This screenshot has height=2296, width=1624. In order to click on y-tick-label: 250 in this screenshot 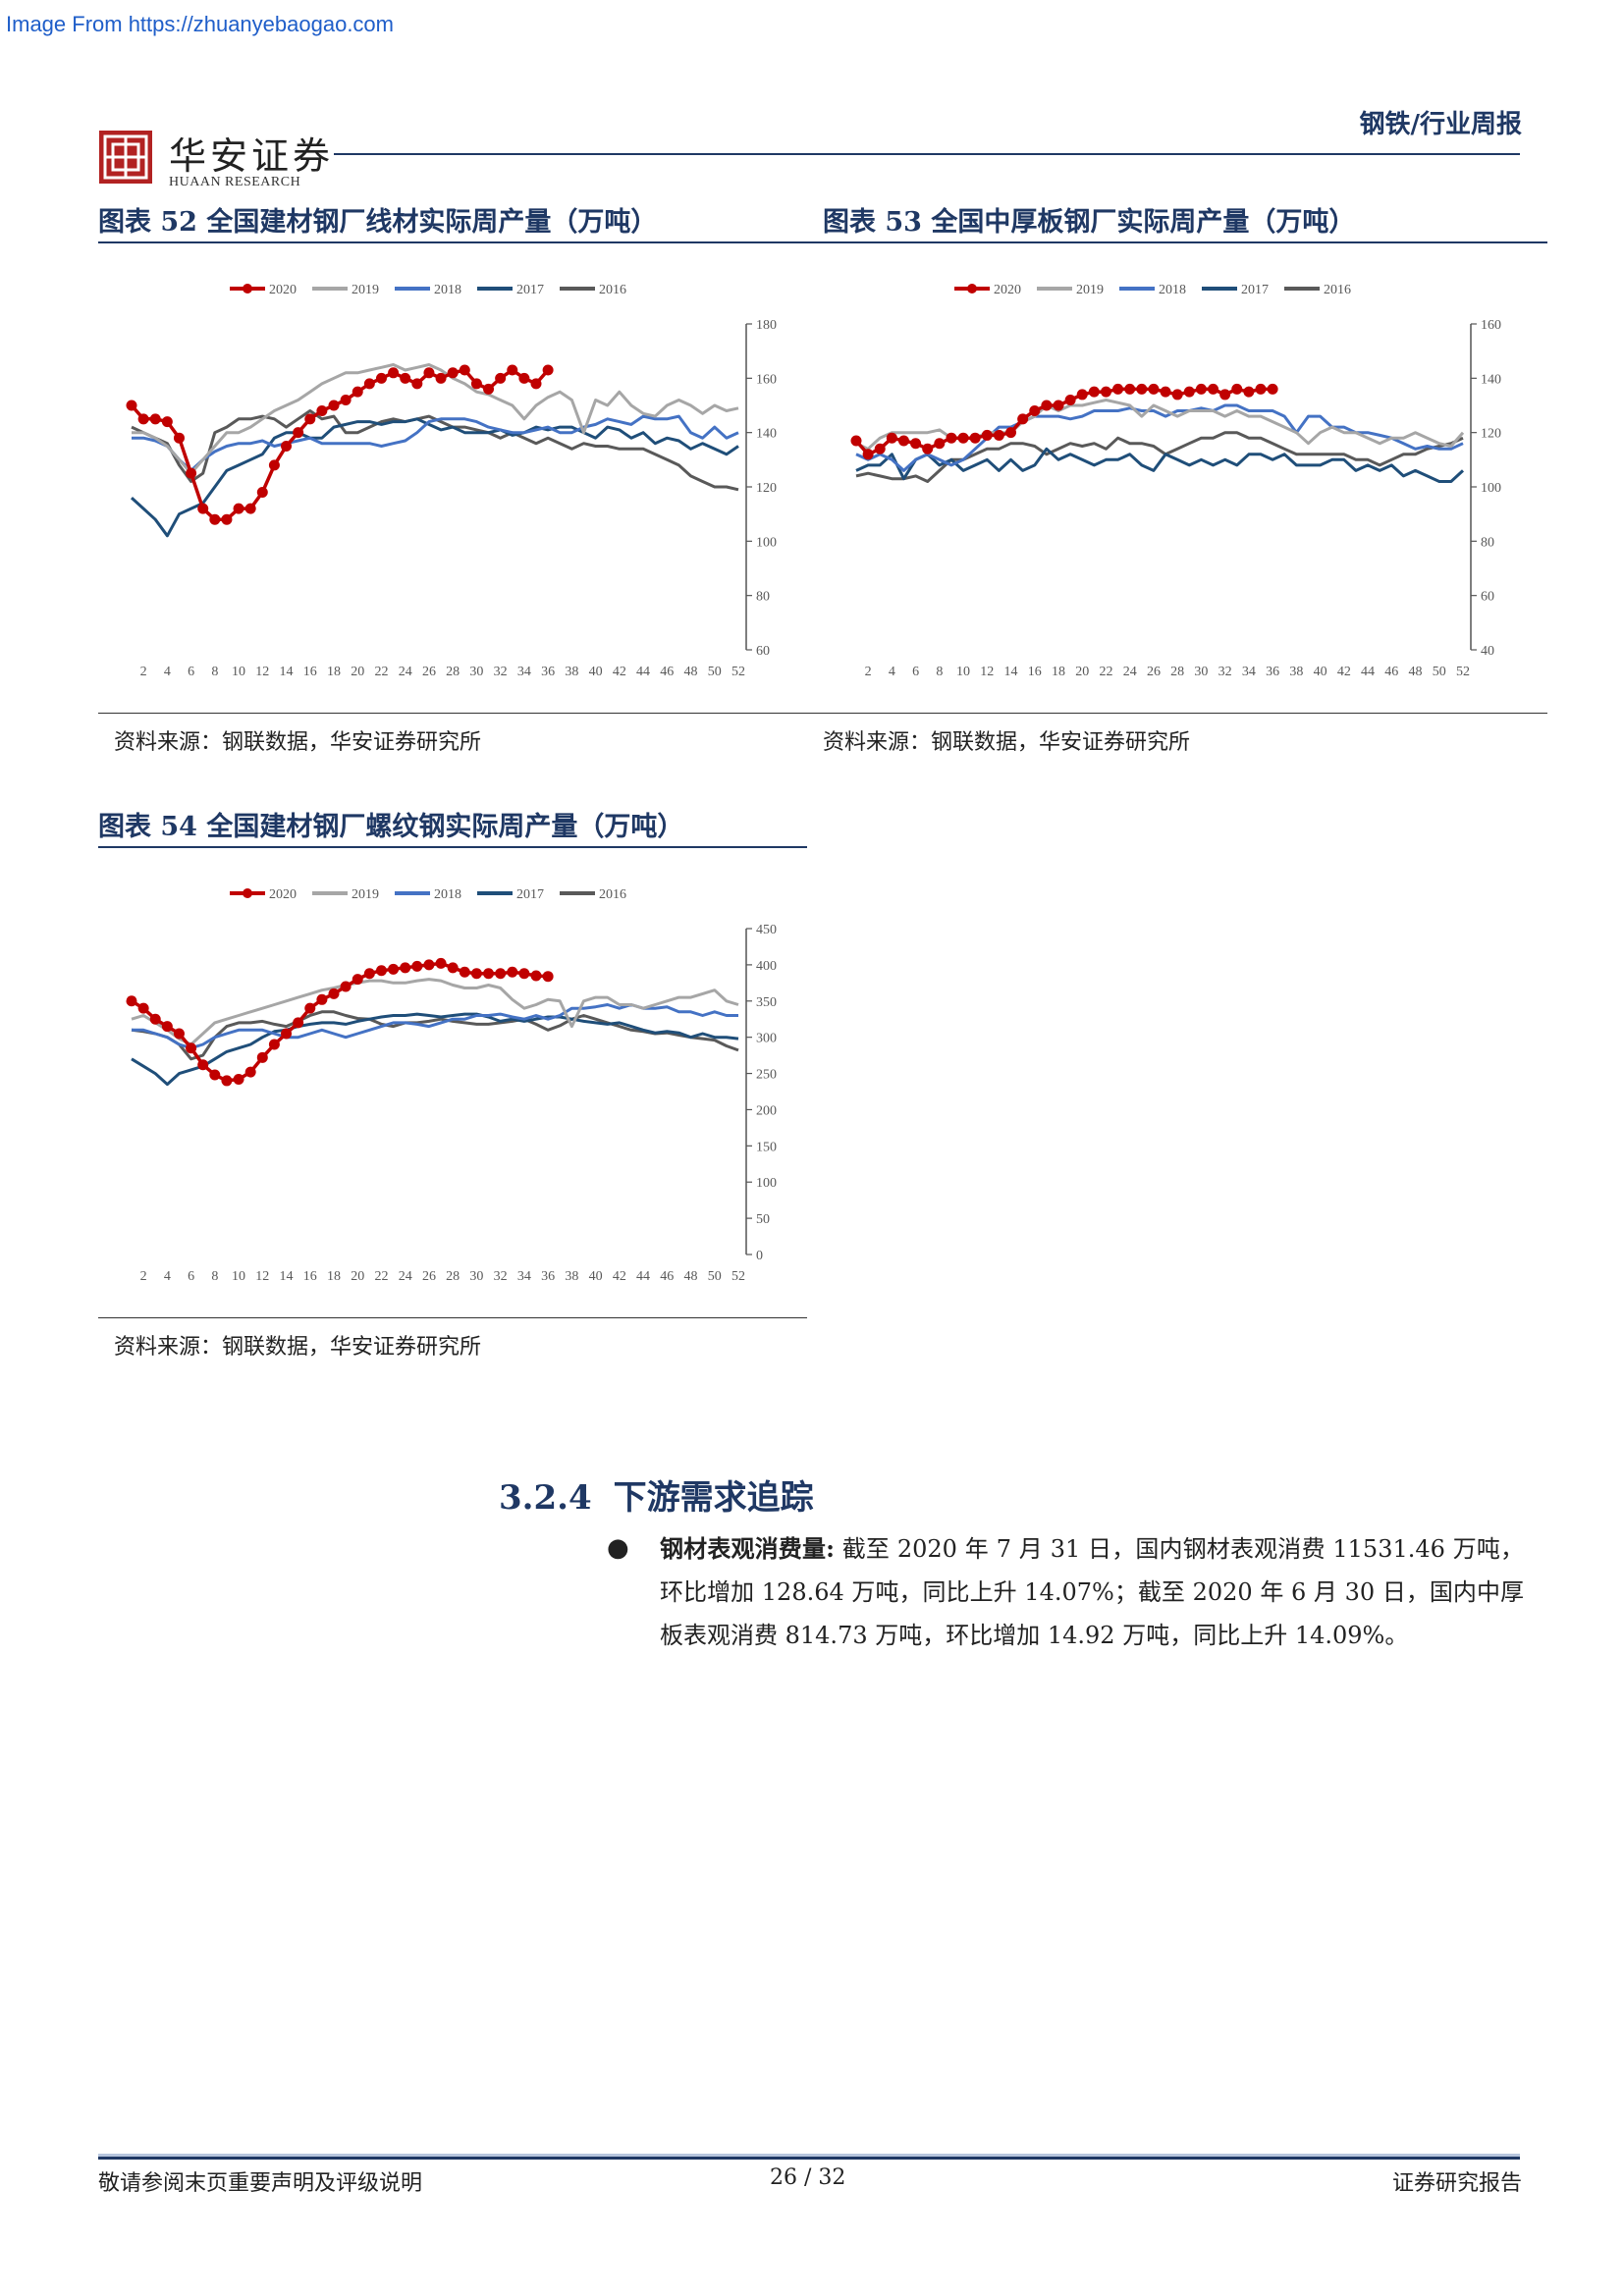, I will do `click(766, 1075)`.